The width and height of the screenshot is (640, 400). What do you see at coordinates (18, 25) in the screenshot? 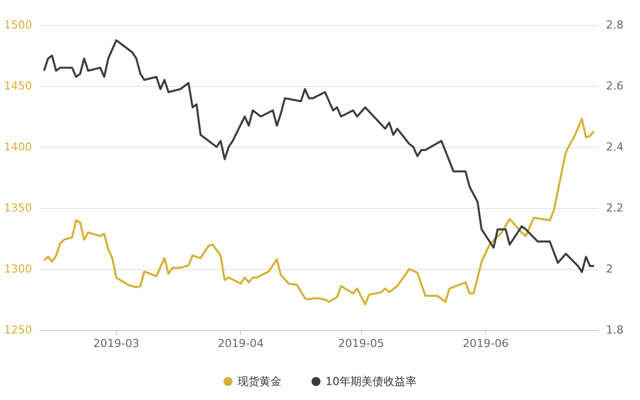
I see `y-tick-label: 1500` at bounding box center [18, 25].